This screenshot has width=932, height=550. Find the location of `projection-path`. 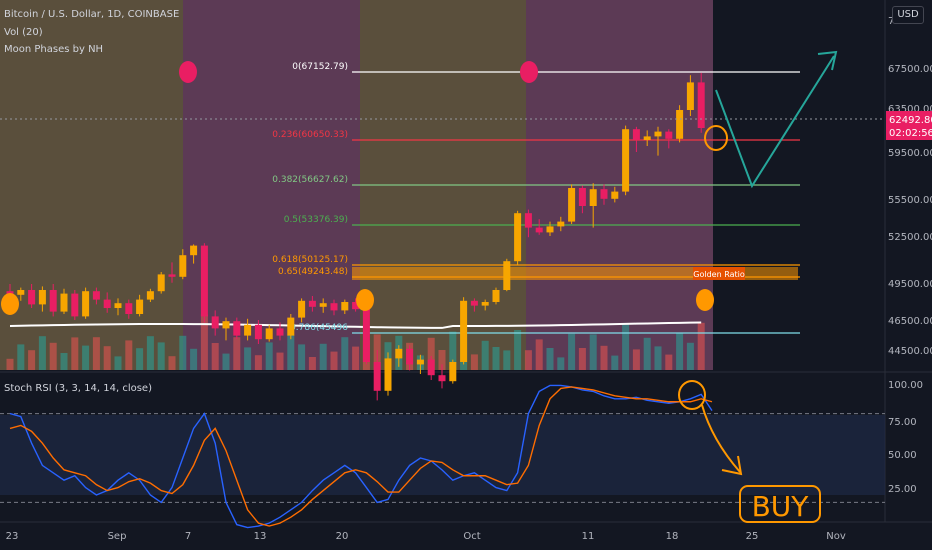

projection-path is located at coordinates (775, 122).